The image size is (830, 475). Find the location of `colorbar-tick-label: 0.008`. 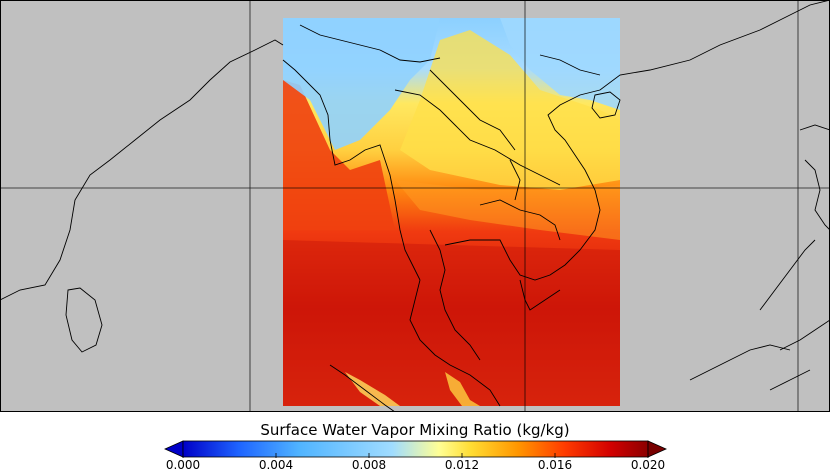

colorbar-tick-label: 0.008 is located at coordinates (369, 465).